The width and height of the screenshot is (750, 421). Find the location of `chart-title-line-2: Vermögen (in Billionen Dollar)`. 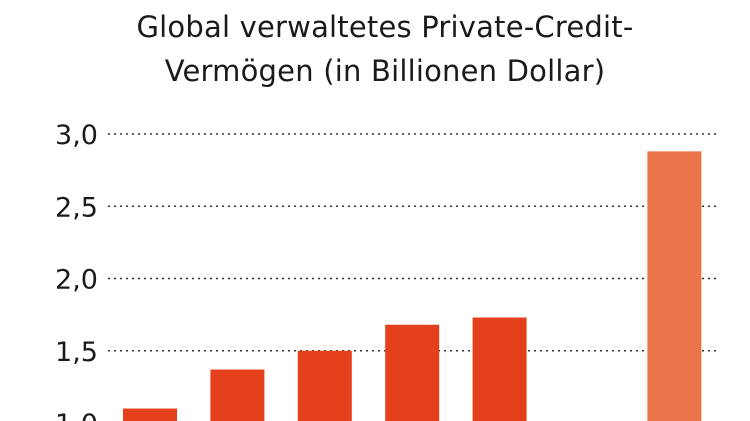

chart-title-line-2: Vermögen (in Billionen Dollar) is located at coordinates (385, 71).